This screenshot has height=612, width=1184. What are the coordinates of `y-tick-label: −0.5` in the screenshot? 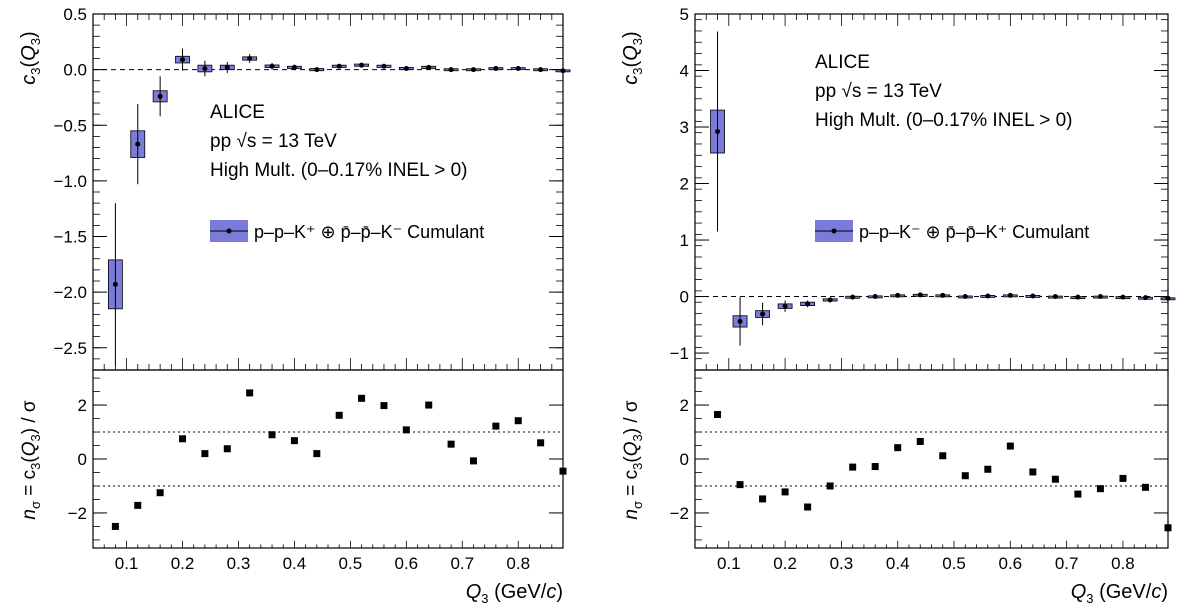 It's located at (70, 125).